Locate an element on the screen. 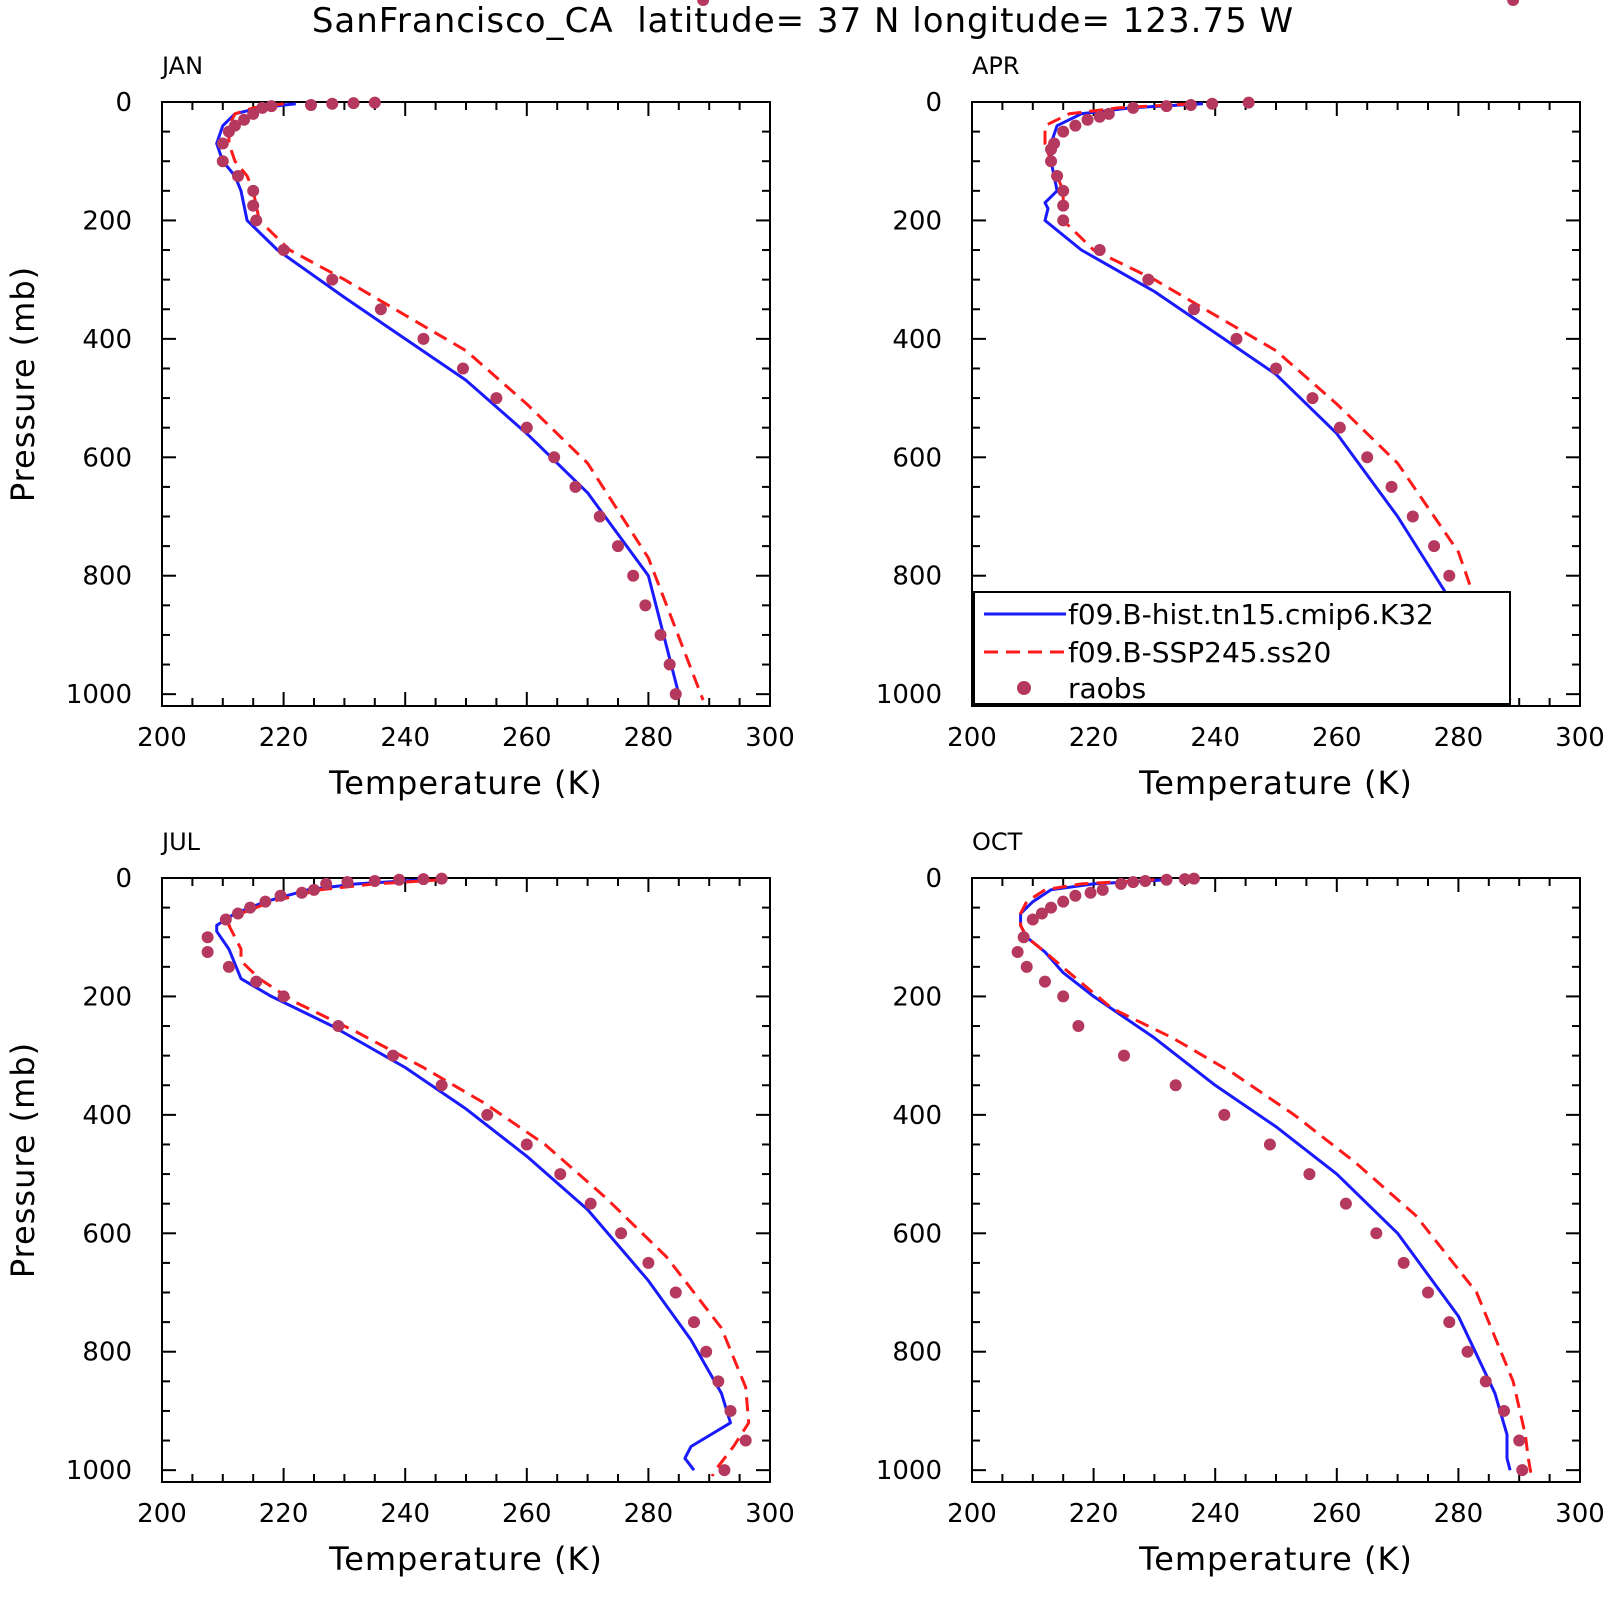 The width and height of the screenshot is (1606, 1600). y-tick-label: 0 is located at coordinates (123, 879).